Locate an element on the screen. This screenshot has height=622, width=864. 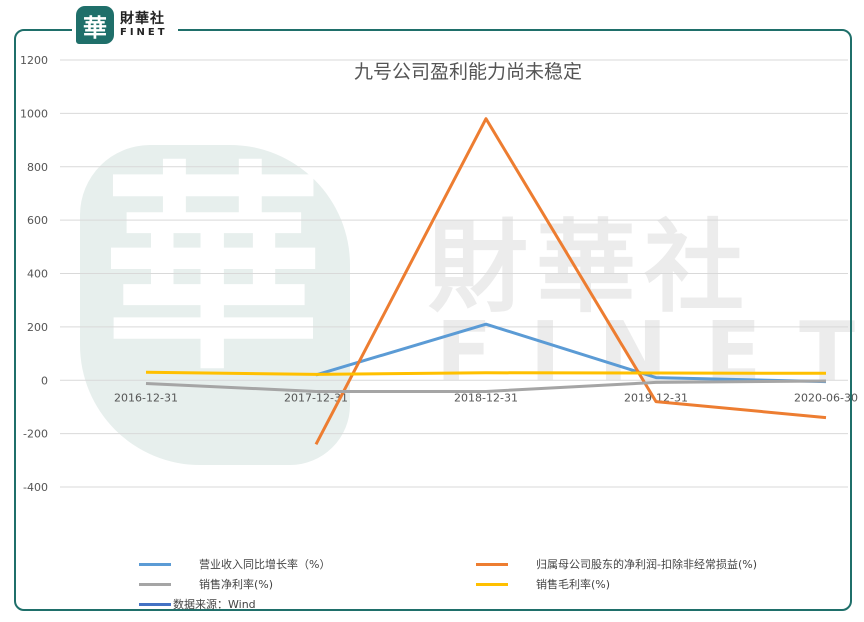
x-tick-label: 2020-06-30 is located at coordinates (826, 397).